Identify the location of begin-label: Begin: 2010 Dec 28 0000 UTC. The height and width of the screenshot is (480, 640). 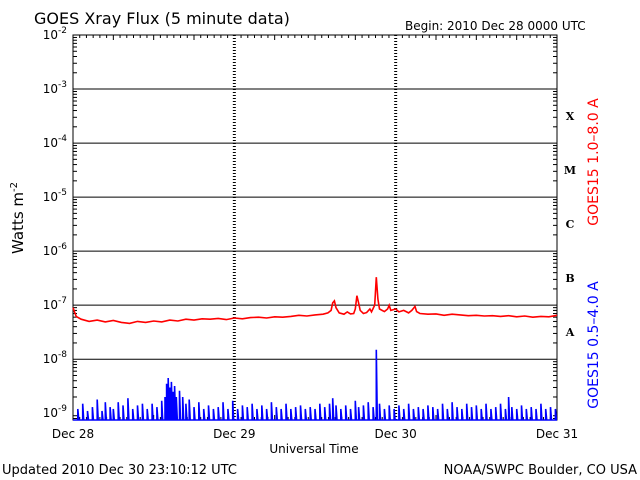
(495, 26).